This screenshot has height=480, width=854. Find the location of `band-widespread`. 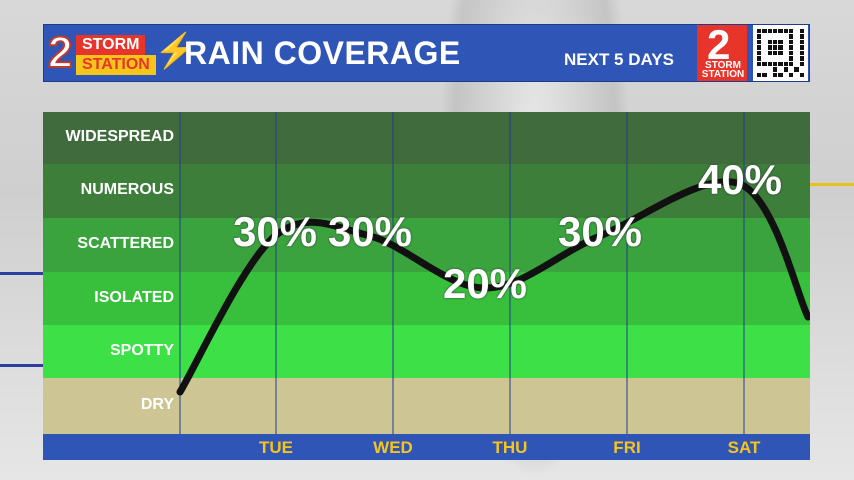

band-widespread is located at coordinates (426, 138).